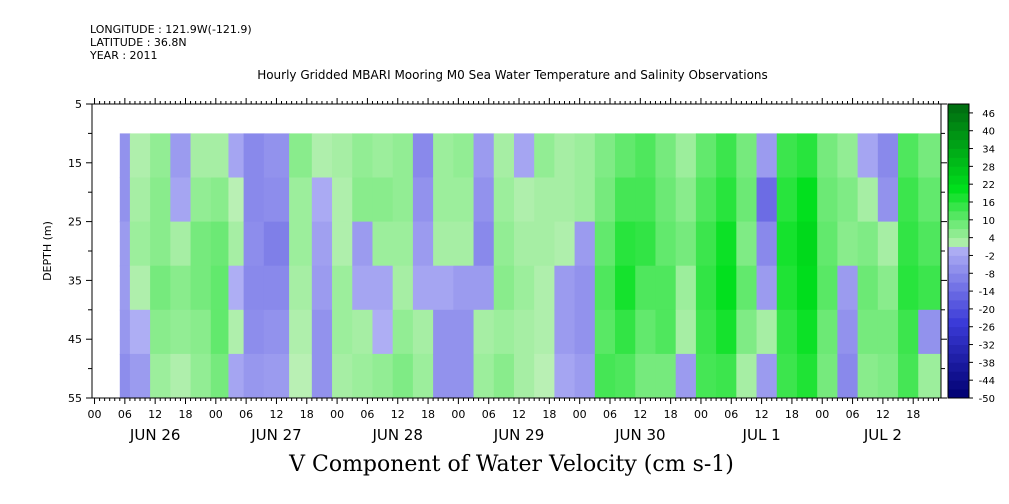 The image size is (1009, 504). I want to click on x-day-label: JUN 29, so click(518, 435).